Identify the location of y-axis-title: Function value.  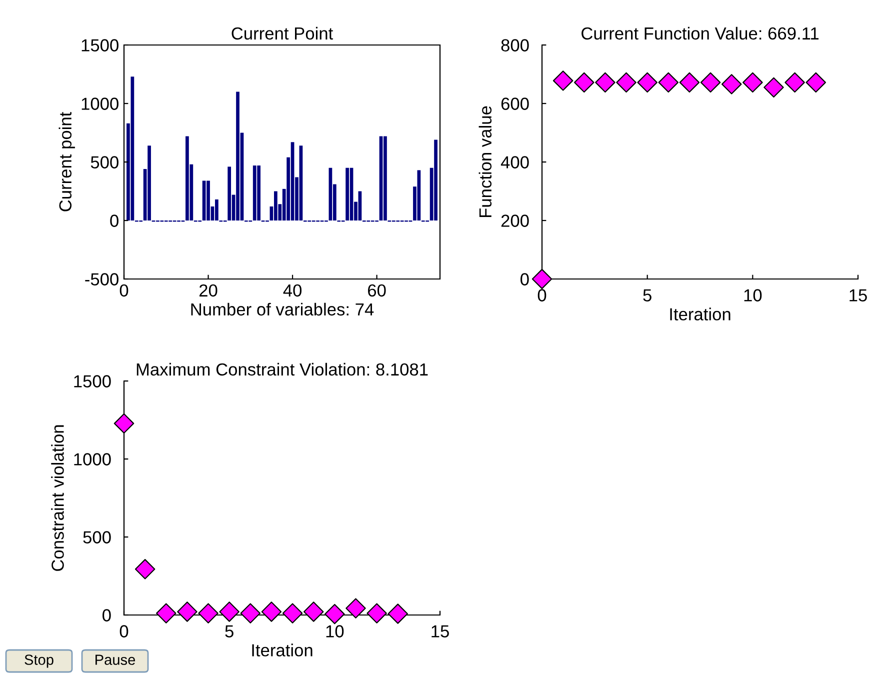
(485, 162).